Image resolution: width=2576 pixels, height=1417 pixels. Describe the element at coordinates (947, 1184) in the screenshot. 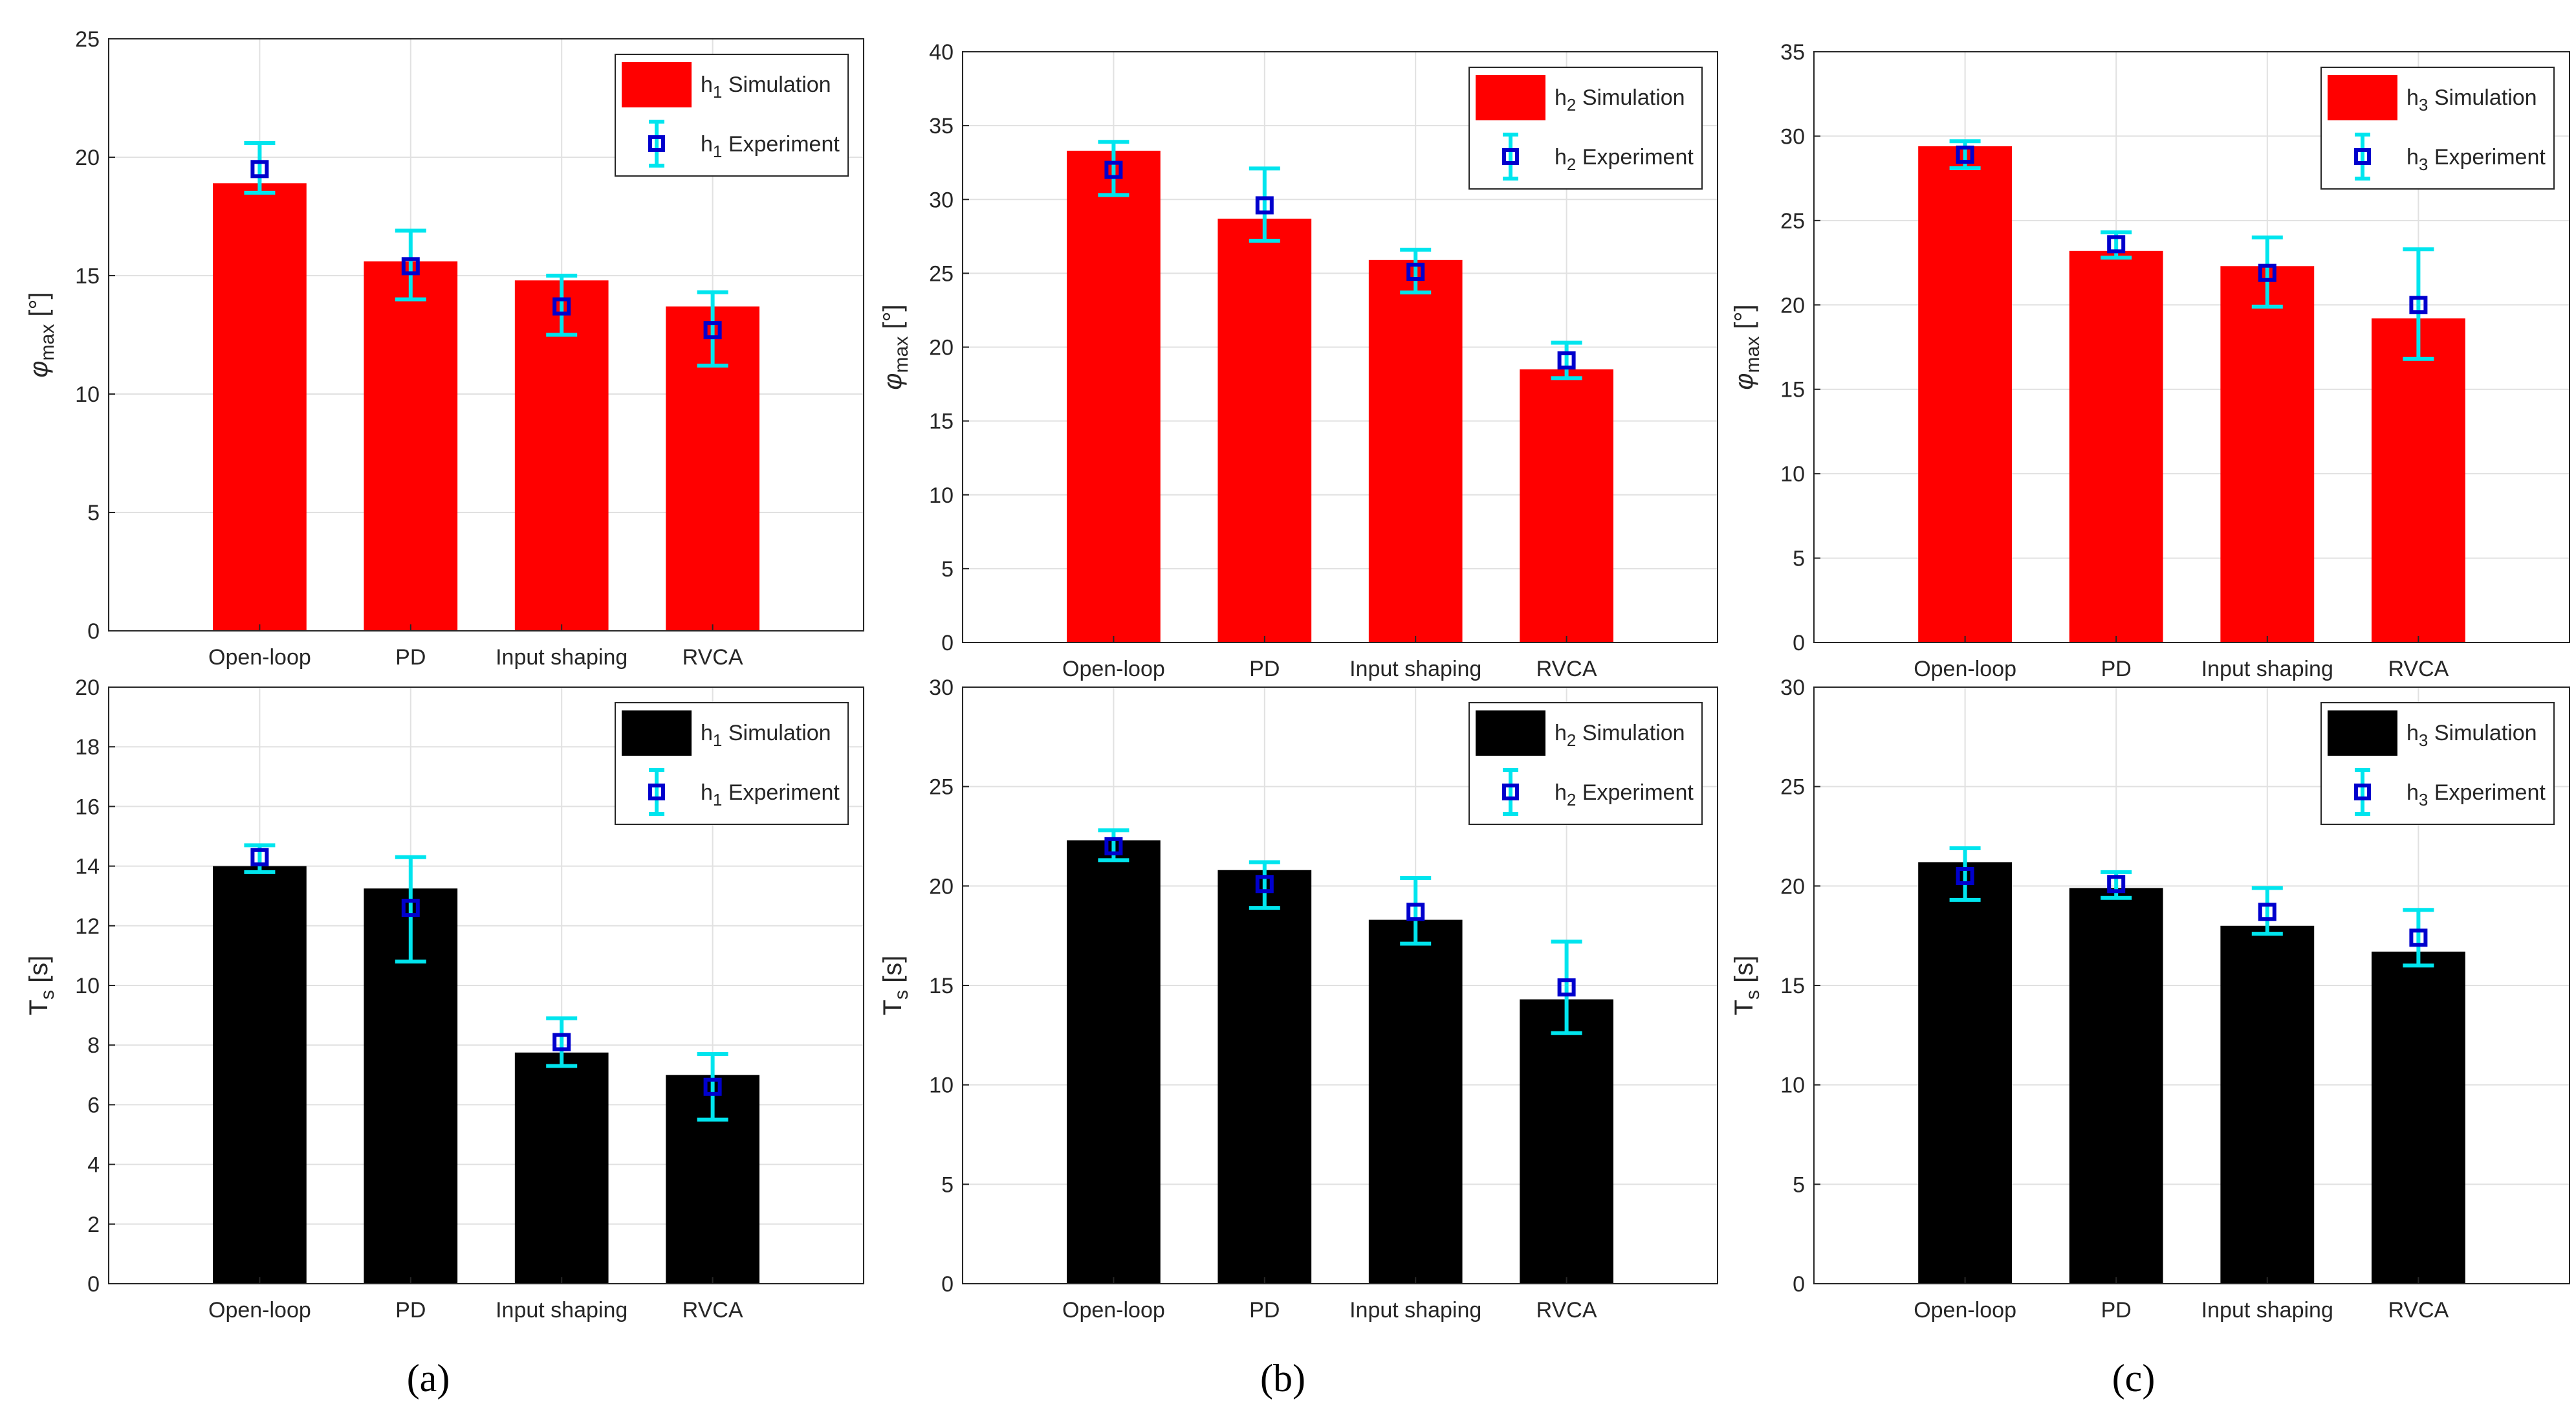

I see `y-tick-label: 5` at that location.